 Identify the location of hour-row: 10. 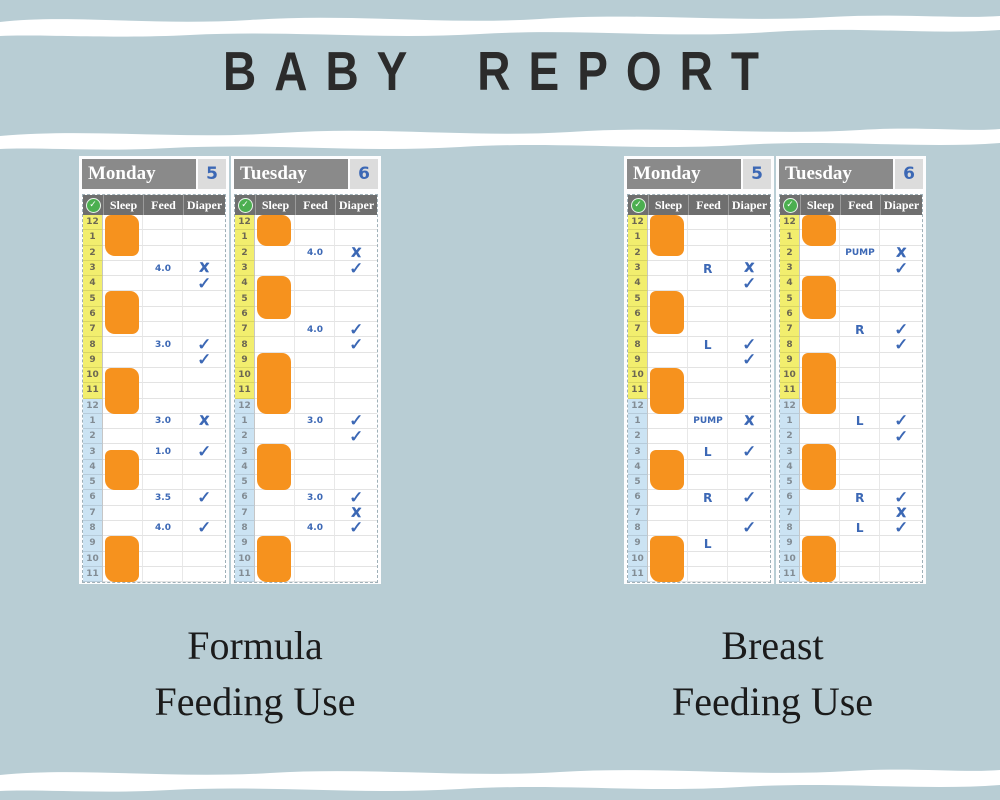
(154, 559).